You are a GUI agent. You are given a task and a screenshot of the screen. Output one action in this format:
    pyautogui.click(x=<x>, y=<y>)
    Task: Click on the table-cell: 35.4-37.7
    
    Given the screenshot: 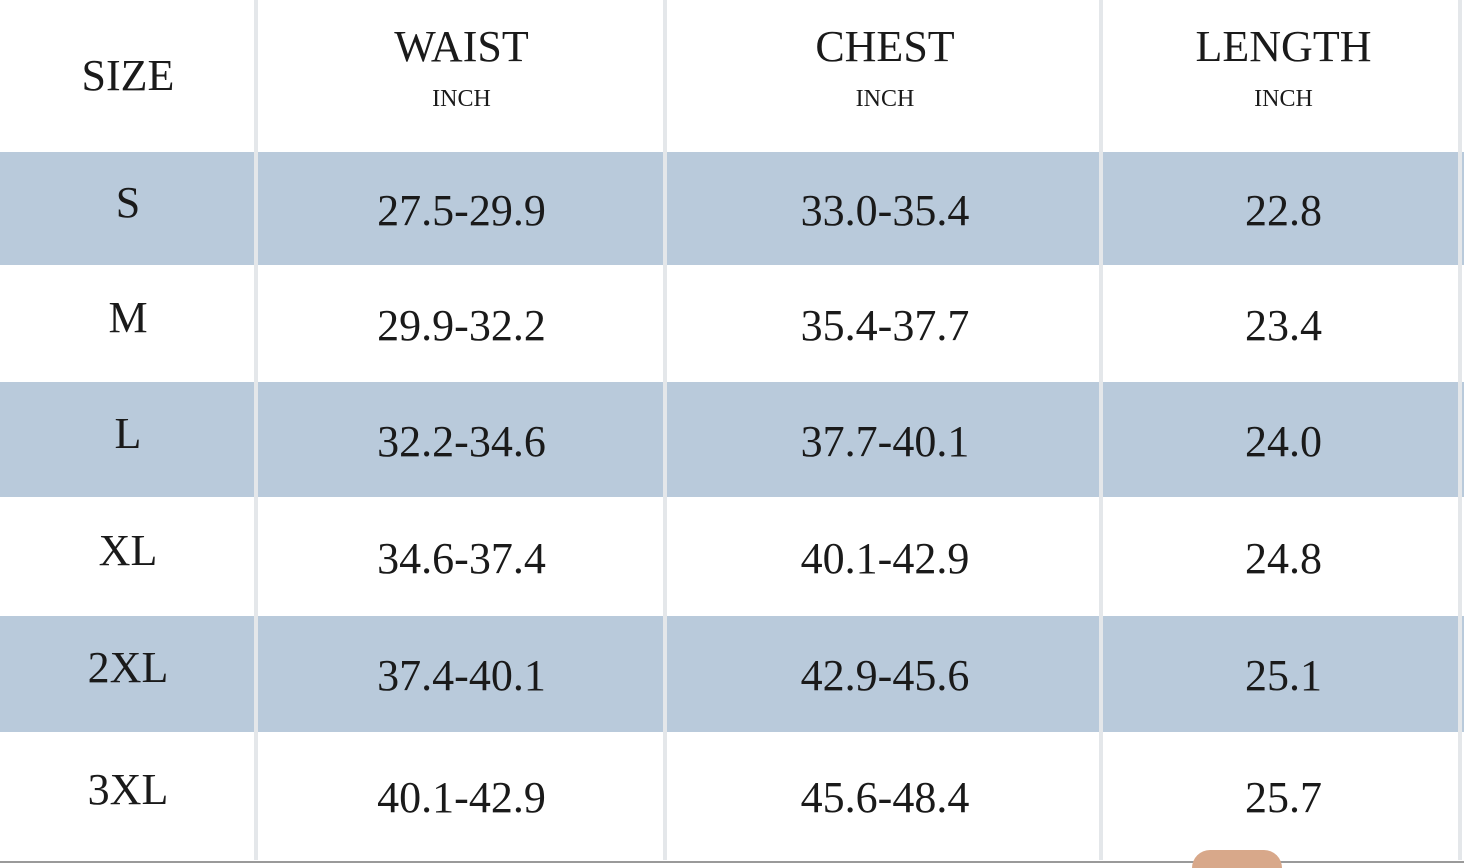 What is the action you would take?
    pyautogui.click(x=885, y=325)
    